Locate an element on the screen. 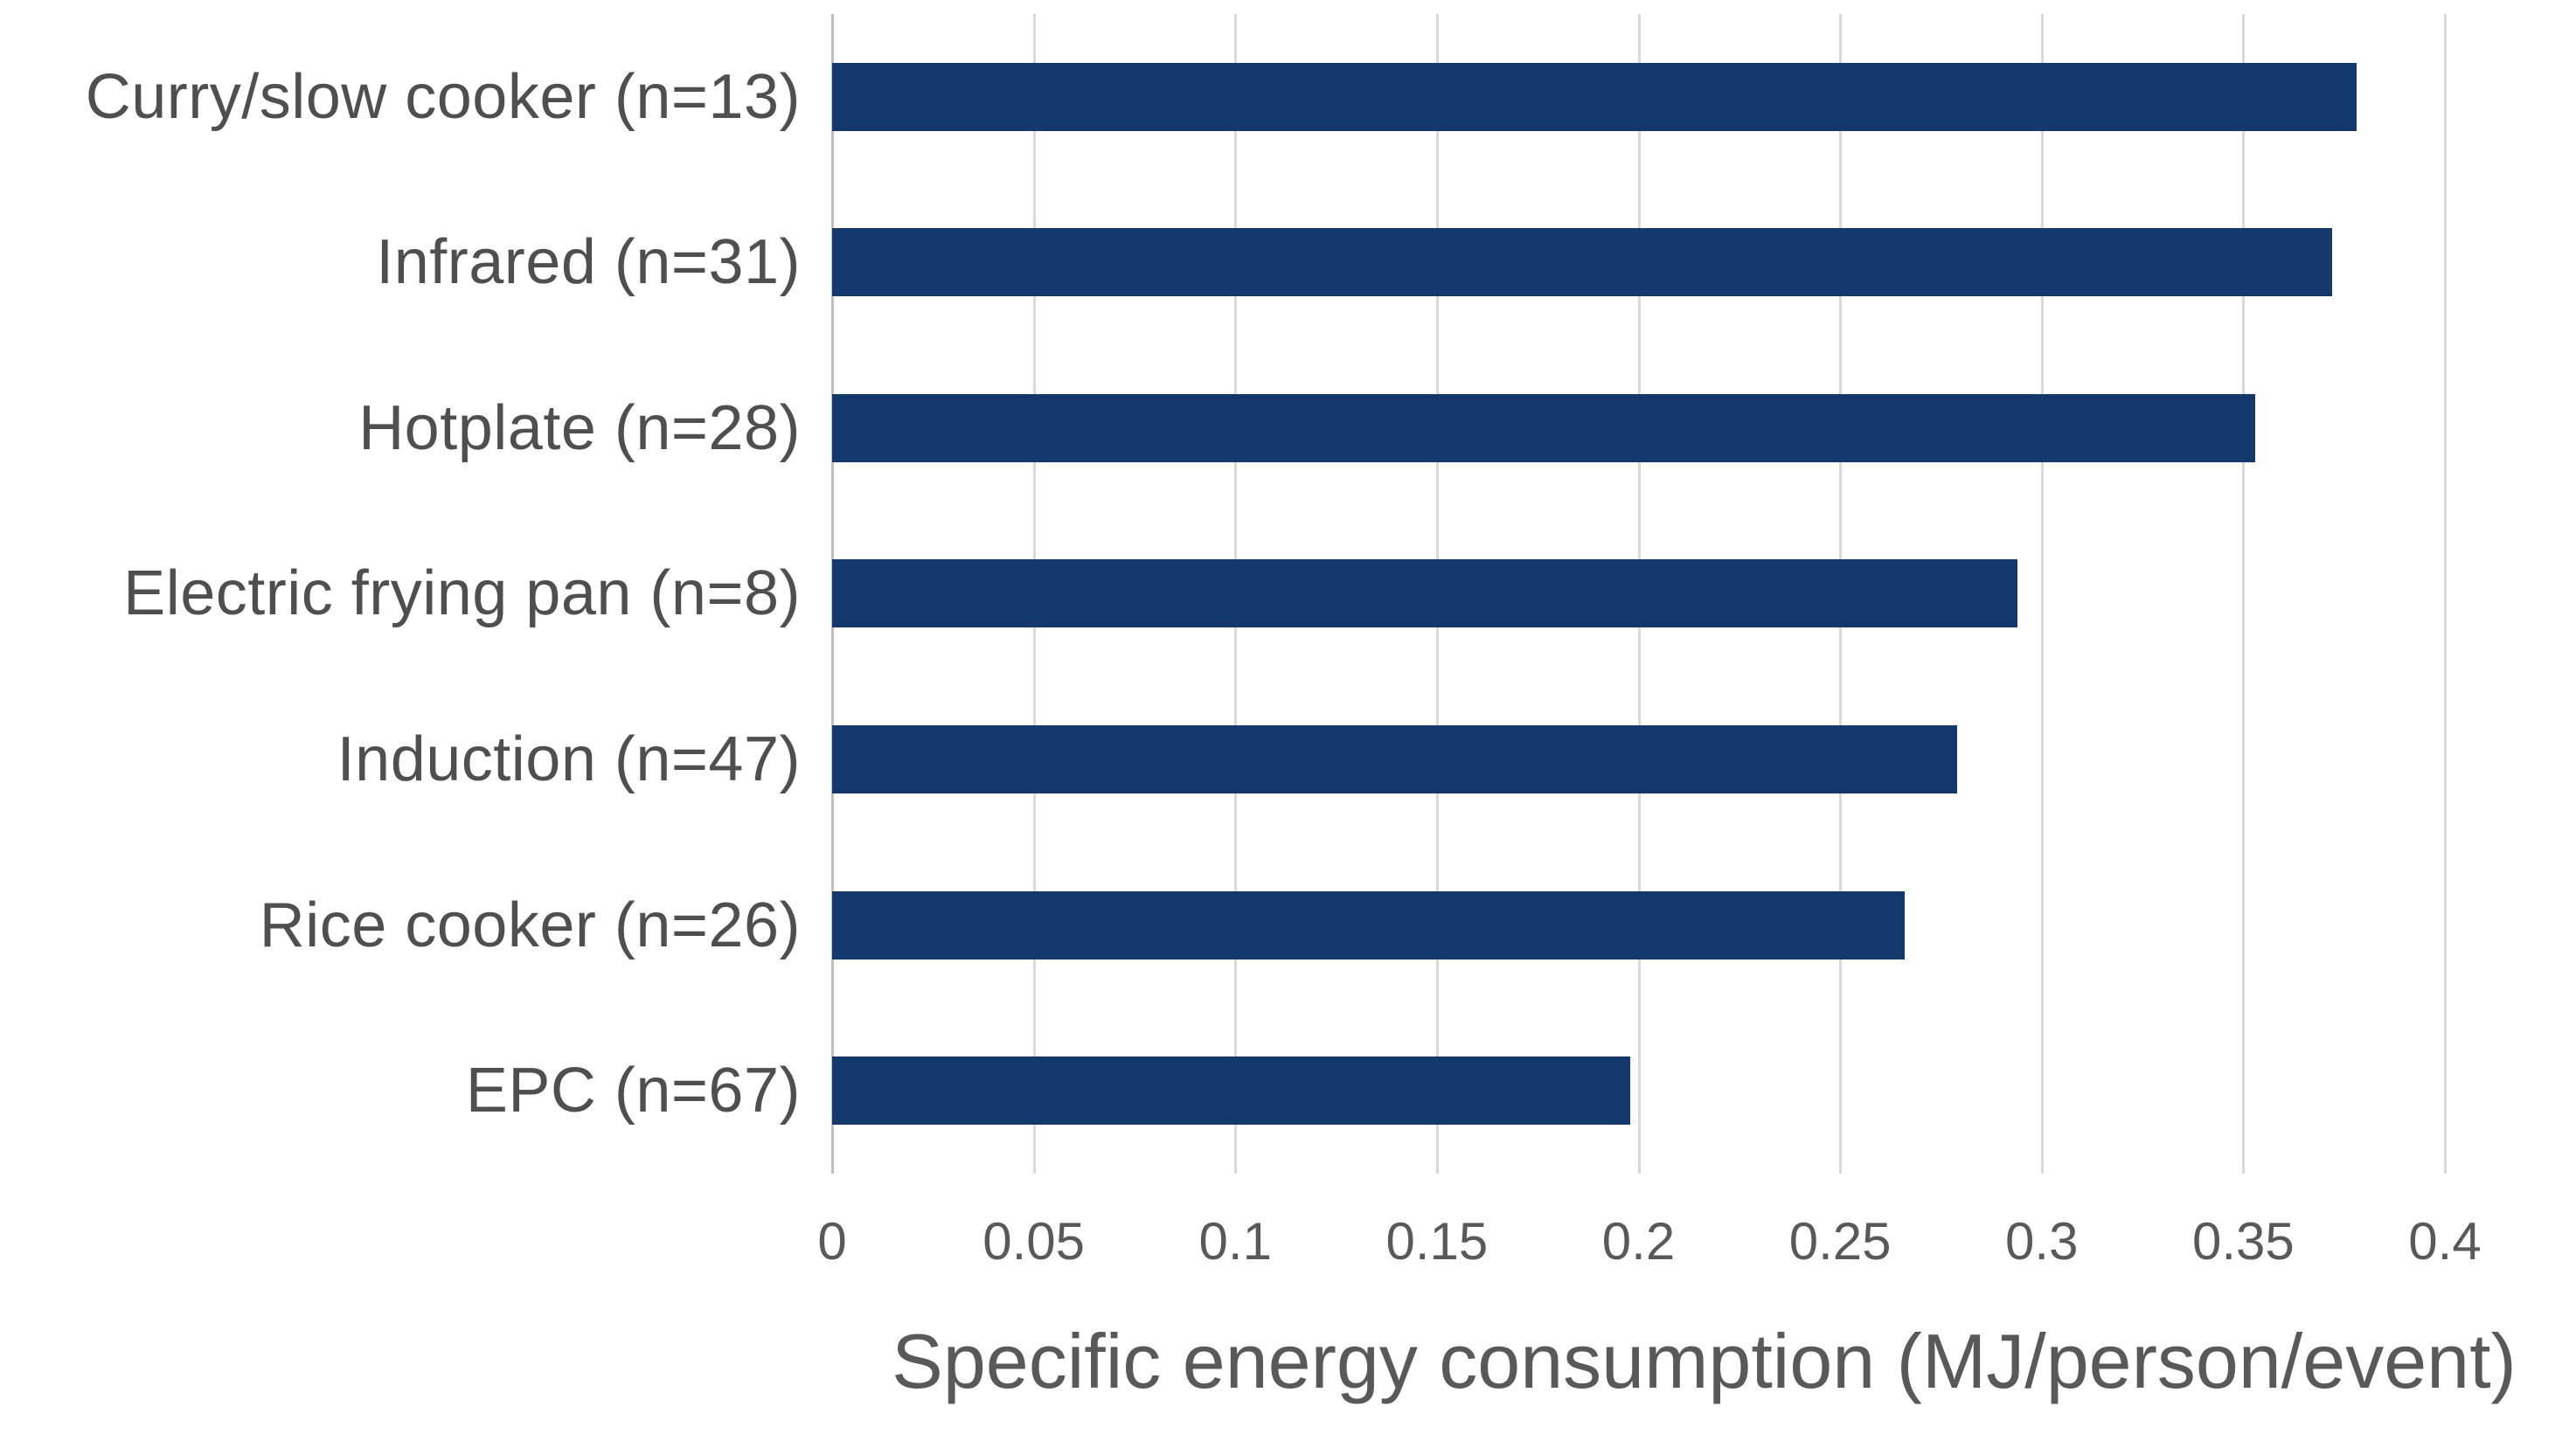  x-tick-label: 0.35 is located at coordinates (2243, 1241).